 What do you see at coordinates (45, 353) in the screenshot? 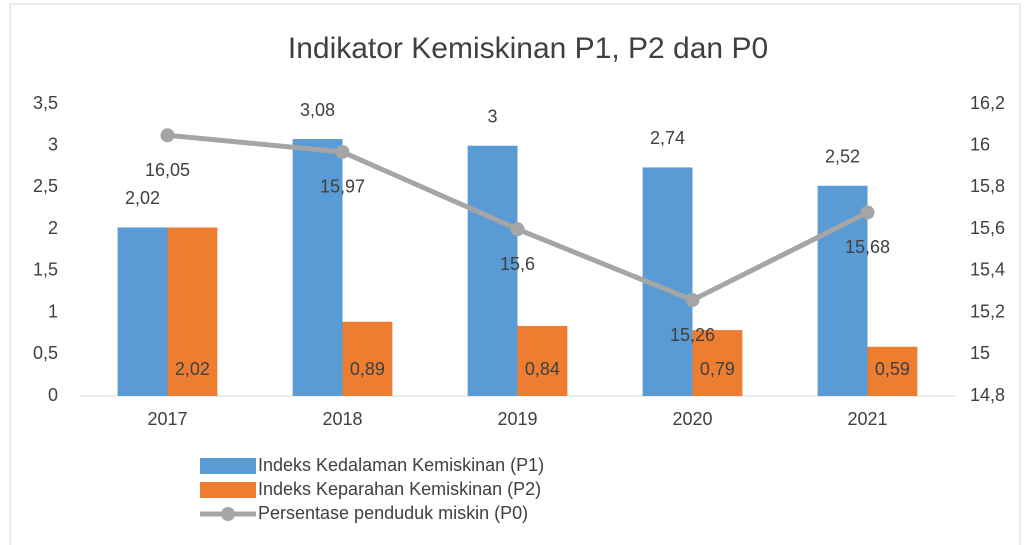
I see `y-tick-label: 0,5` at bounding box center [45, 353].